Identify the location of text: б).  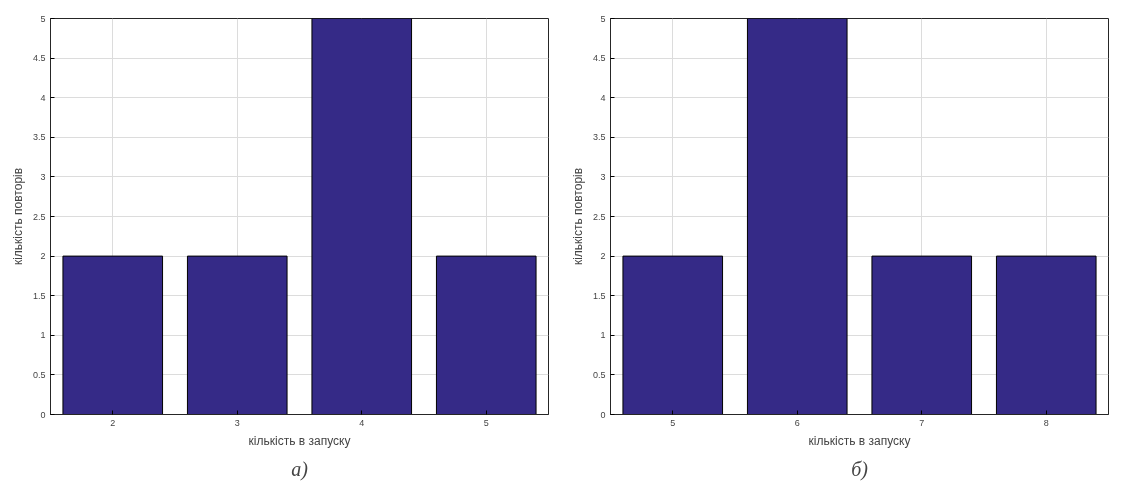
(860, 469).